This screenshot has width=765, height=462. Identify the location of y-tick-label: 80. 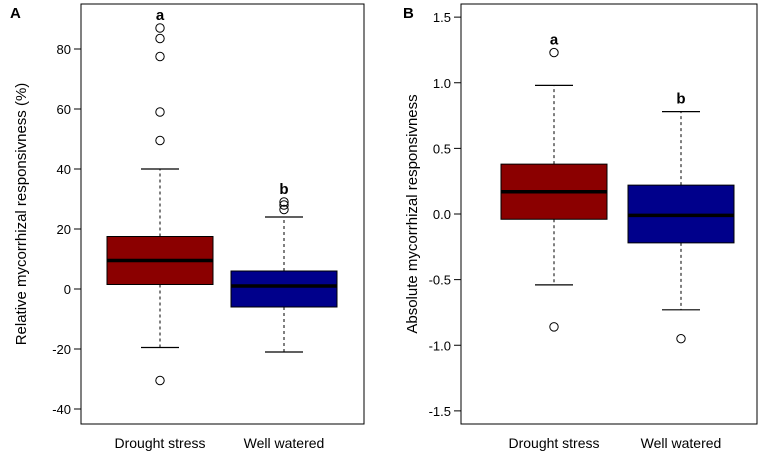
(64, 49).